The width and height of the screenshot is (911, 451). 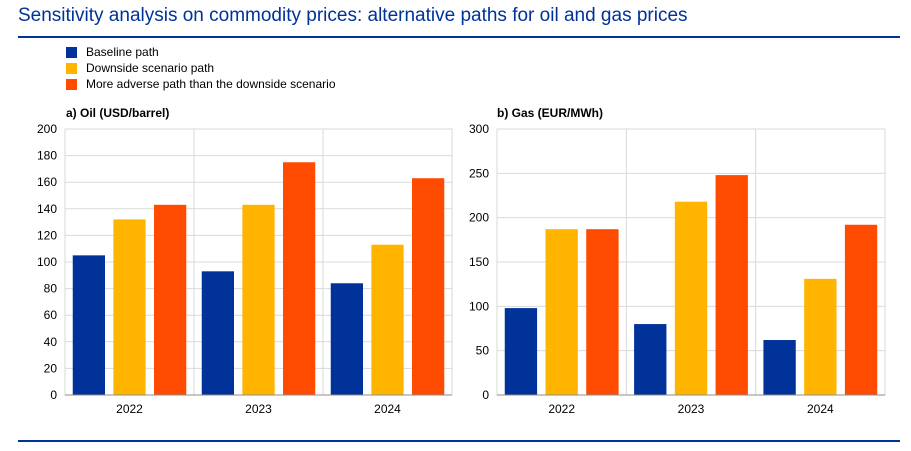 What do you see at coordinates (387, 319) in the screenshot?
I see `bar-oil-2024-downside` at bounding box center [387, 319].